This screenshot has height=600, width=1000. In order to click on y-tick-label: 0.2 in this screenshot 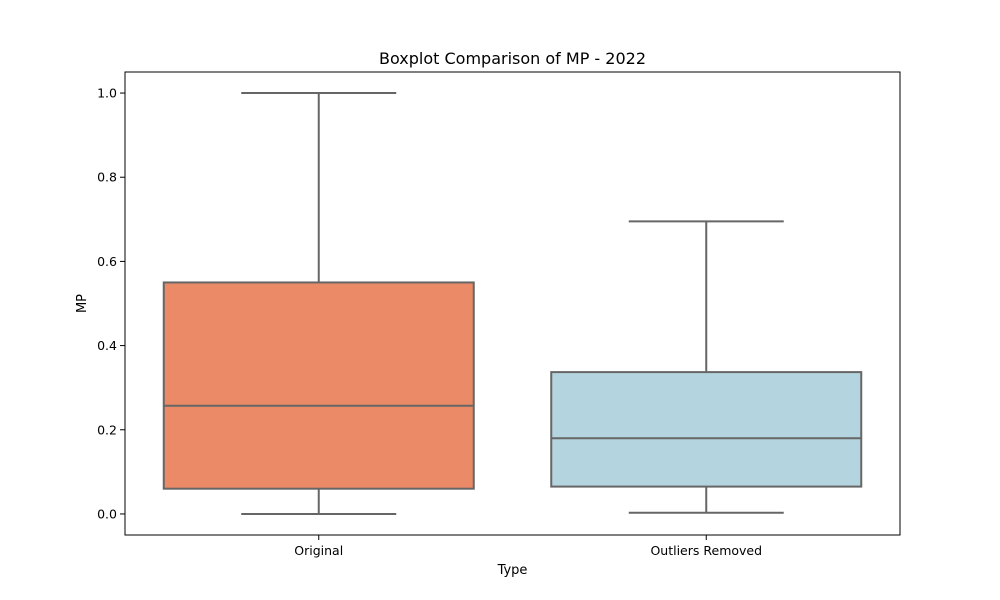, I will do `click(107, 429)`.